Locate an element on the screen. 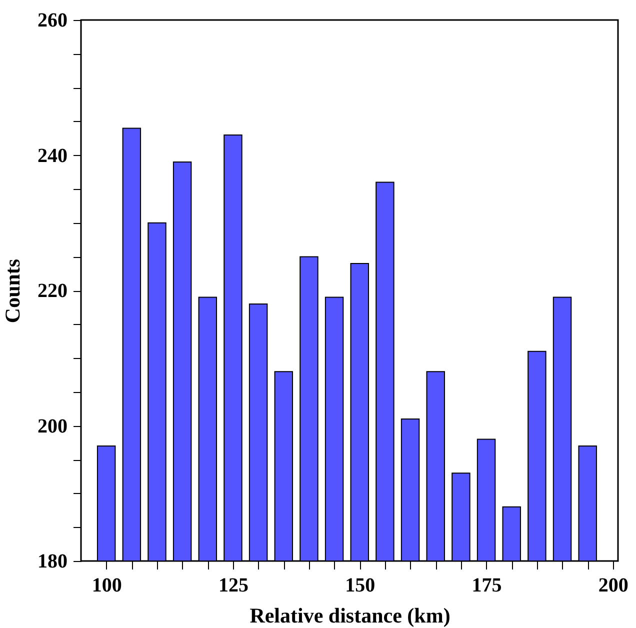 The height and width of the screenshot is (628, 636). x-tick-label: 200 is located at coordinates (613, 585).